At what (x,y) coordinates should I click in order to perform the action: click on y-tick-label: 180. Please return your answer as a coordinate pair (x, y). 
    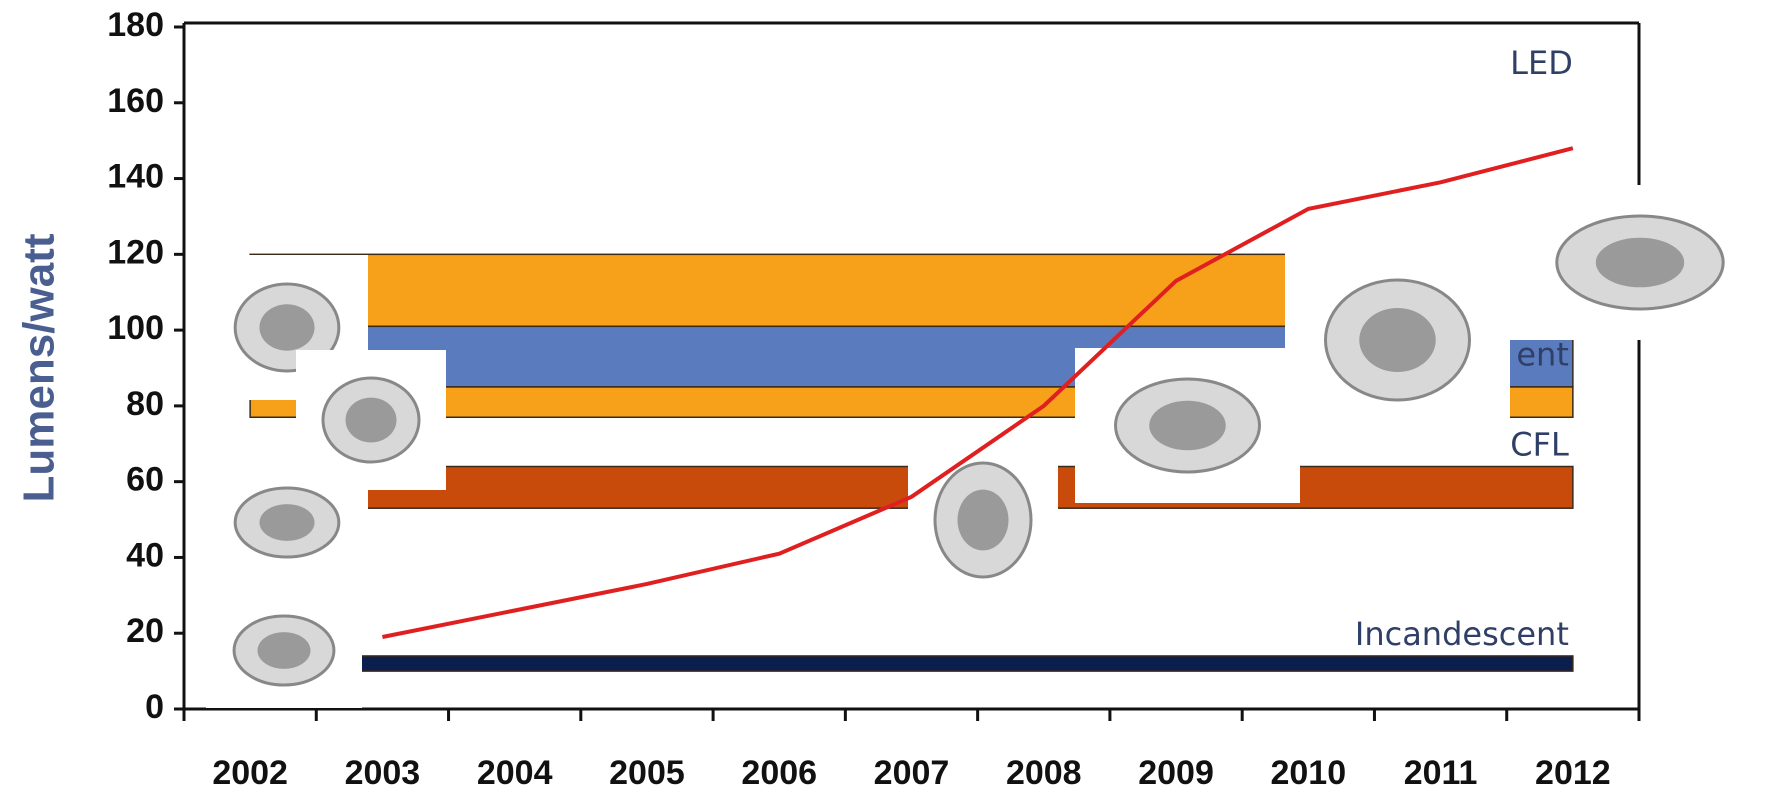
    Looking at the image, I should click on (135, 25).